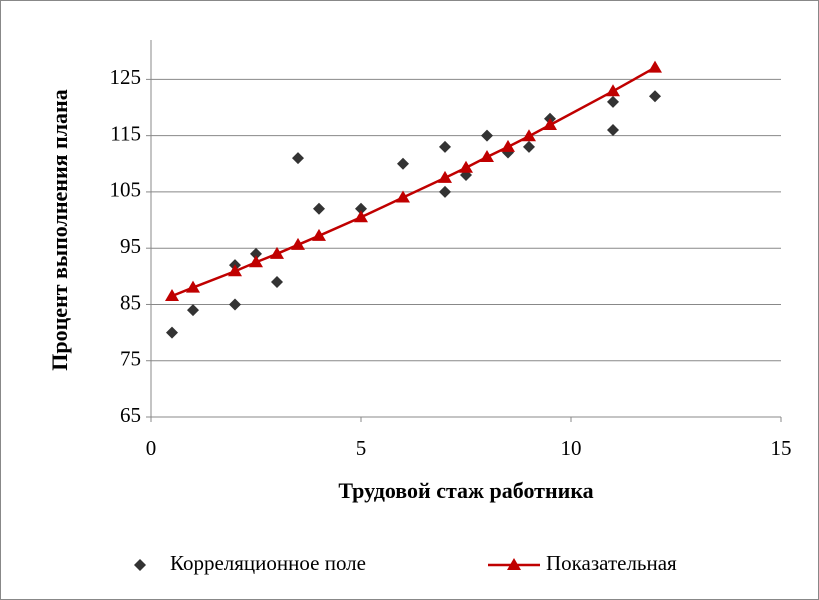  Describe the element at coordinates (465, 490) in the screenshot. I see `x-axis-title: Трудовой стаж работника` at that location.